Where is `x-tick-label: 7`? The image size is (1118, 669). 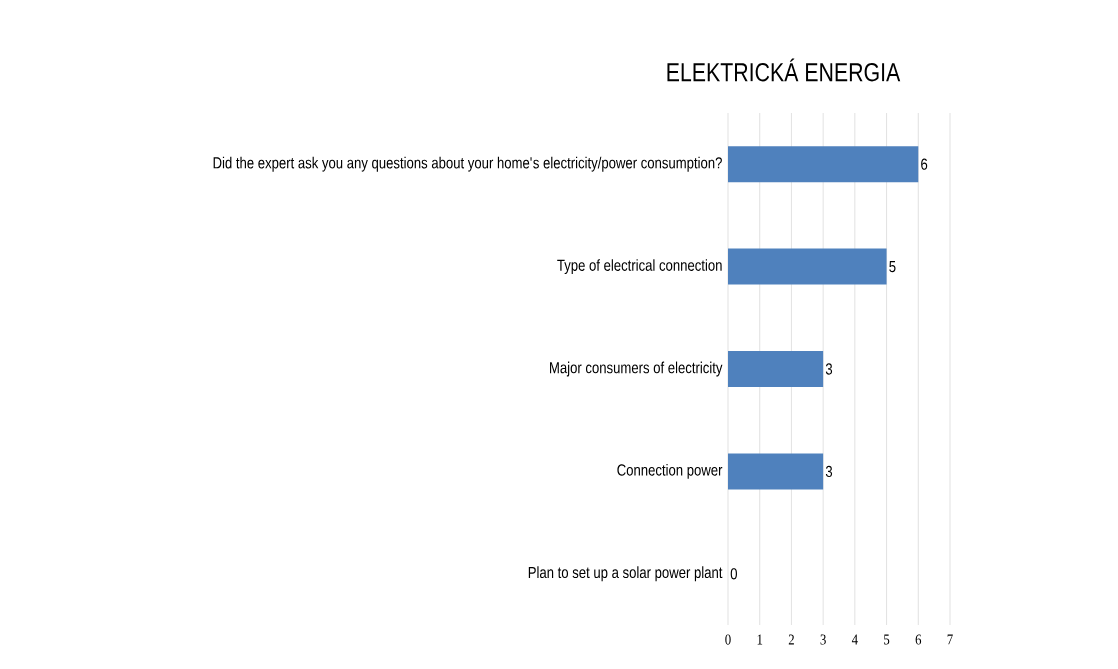 x-tick-label: 7 is located at coordinates (950, 639).